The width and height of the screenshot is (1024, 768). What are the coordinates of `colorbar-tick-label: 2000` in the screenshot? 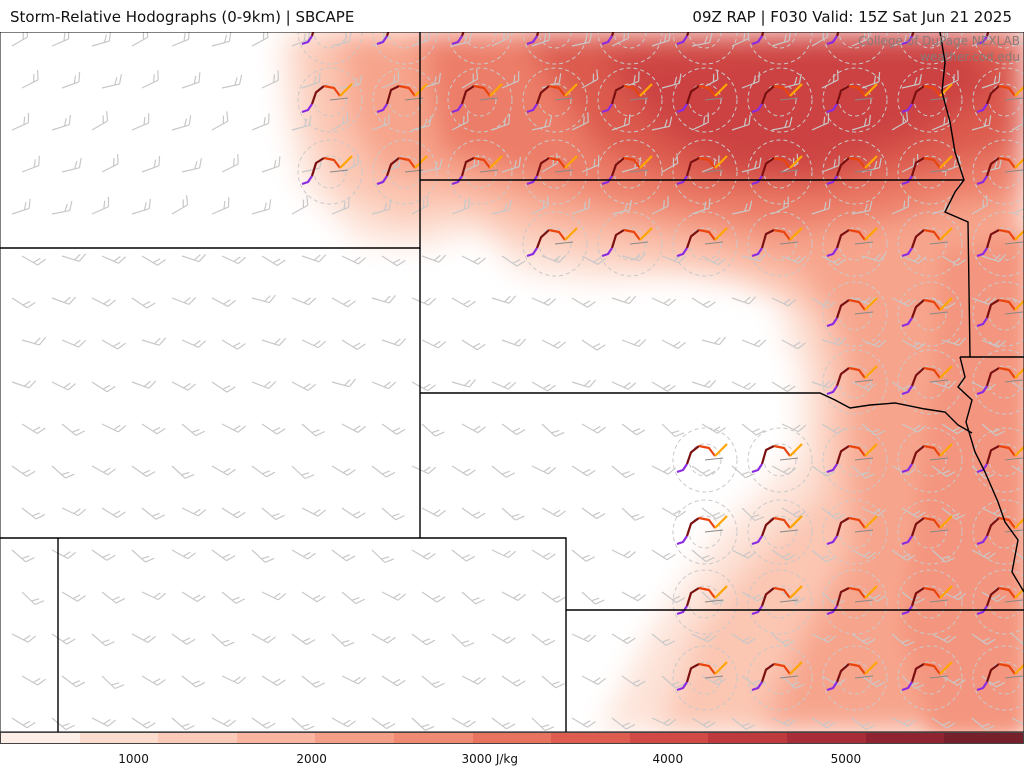 It's located at (311, 759).